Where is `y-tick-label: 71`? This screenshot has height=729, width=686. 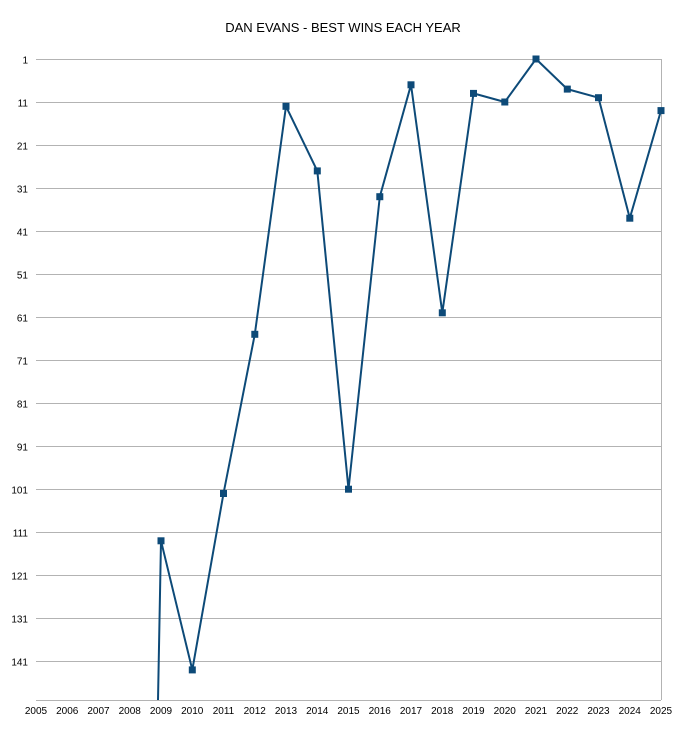 y-tick-label: 71 is located at coordinates (23, 362).